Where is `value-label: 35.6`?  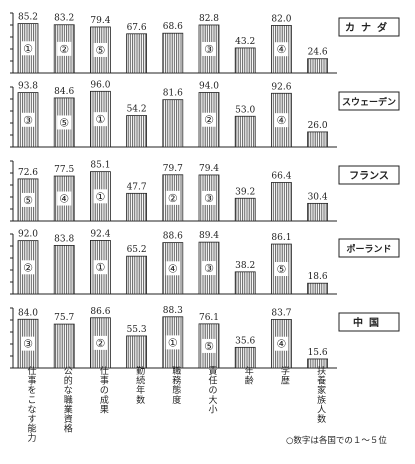
value-label: 35.6 is located at coordinates (245, 341).